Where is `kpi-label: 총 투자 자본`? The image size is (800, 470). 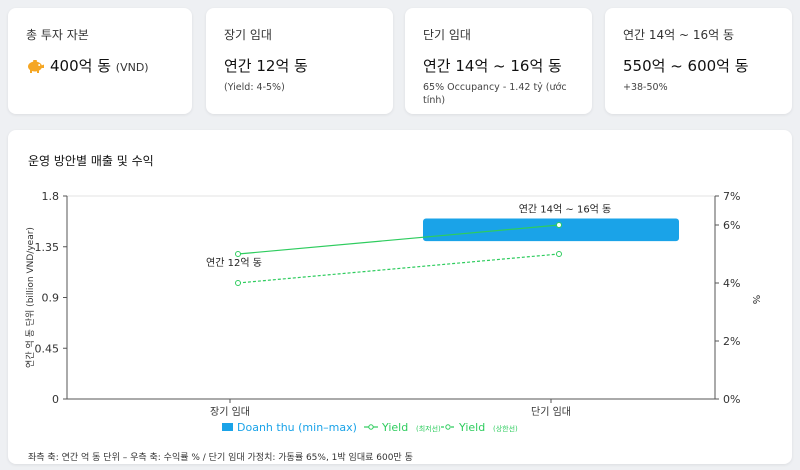 kpi-label: 총 투자 자본 is located at coordinates (57, 35).